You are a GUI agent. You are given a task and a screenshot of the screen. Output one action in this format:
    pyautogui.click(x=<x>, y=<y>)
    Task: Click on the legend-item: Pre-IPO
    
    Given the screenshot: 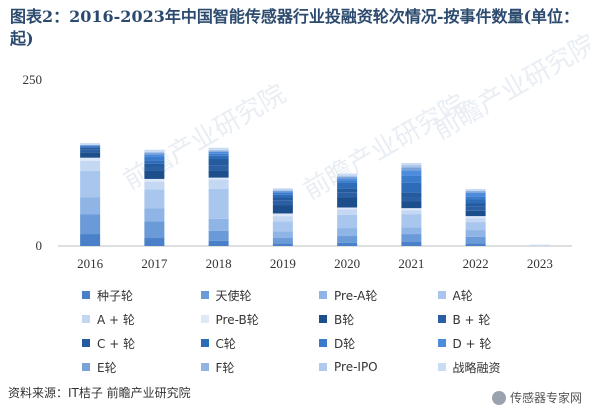 What is the action you would take?
    pyautogui.click(x=376, y=367)
    